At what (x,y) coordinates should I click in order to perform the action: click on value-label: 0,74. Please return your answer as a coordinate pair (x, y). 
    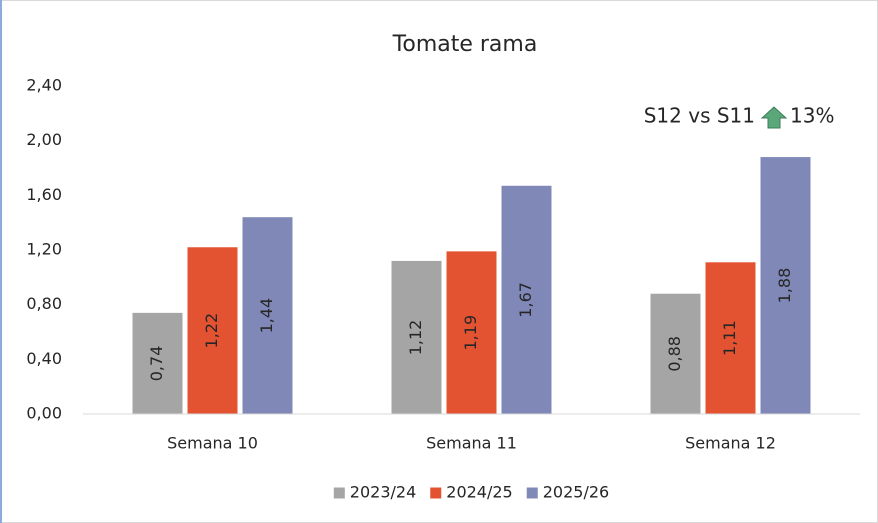
    Looking at the image, I should click on (156, 364).